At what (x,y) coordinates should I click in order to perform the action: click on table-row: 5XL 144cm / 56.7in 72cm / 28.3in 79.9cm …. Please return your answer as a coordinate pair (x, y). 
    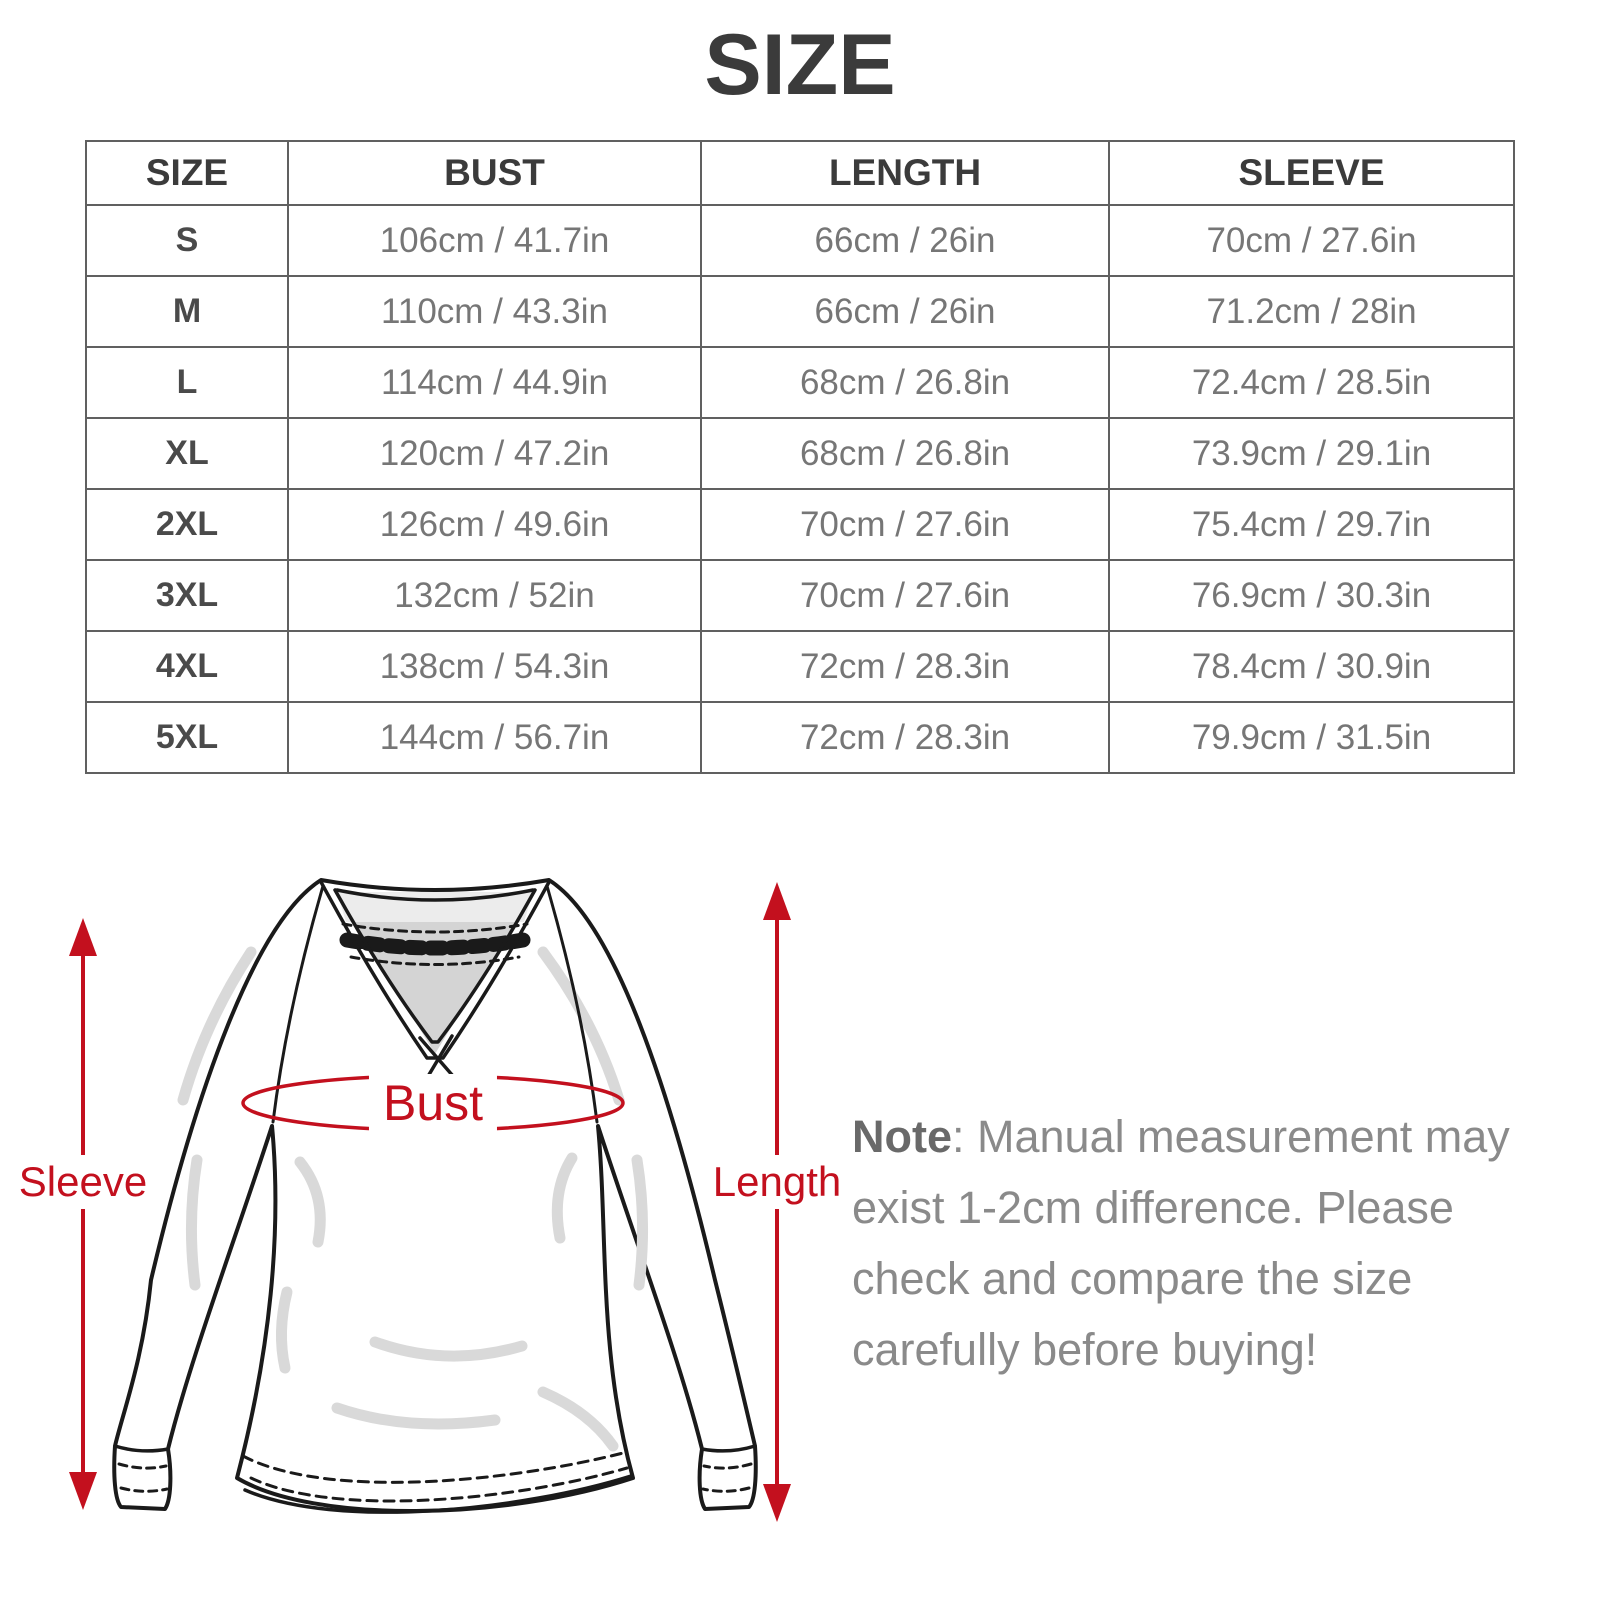
    Looking at the image, I should click on (800, 737).